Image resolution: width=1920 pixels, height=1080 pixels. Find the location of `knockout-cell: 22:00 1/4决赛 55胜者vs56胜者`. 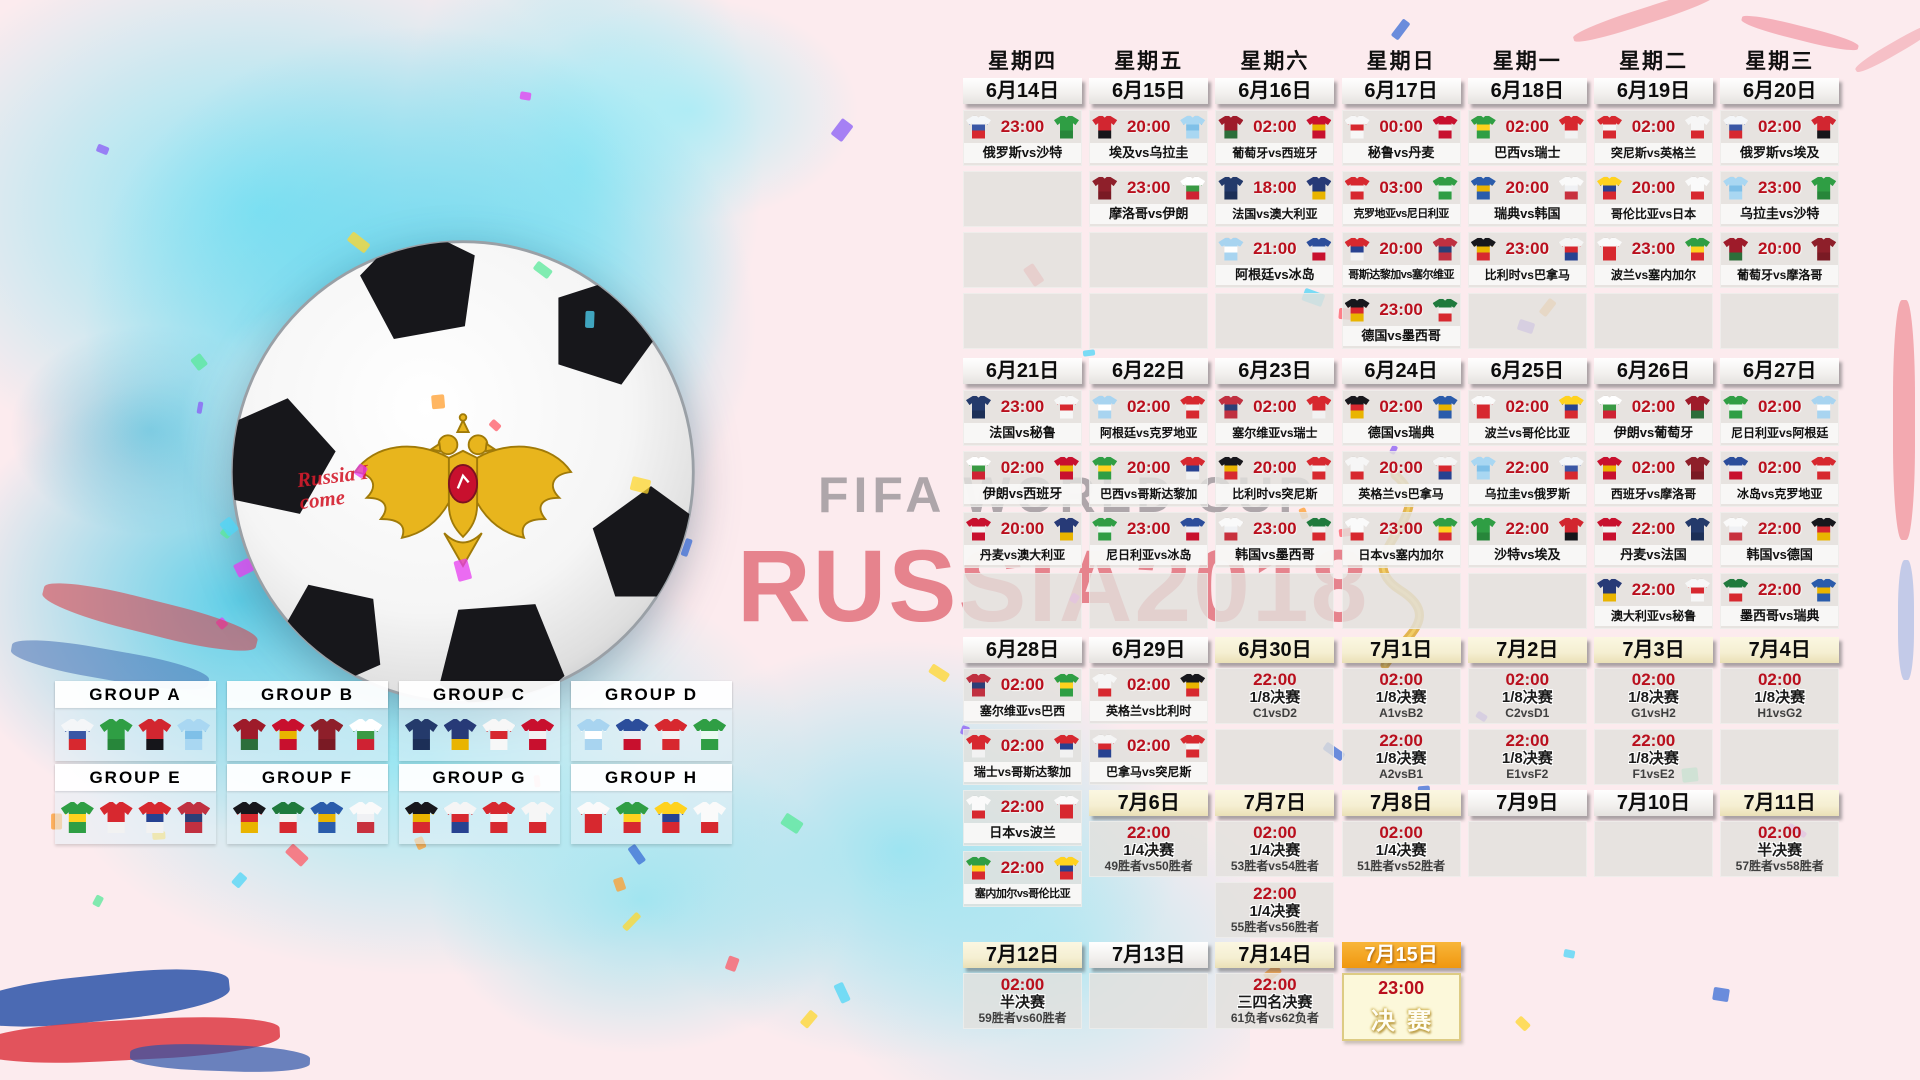

knockout-cell: 22:00 1/4决赛 55胜者vs56胜者 is located at coordinates (1275, 910).